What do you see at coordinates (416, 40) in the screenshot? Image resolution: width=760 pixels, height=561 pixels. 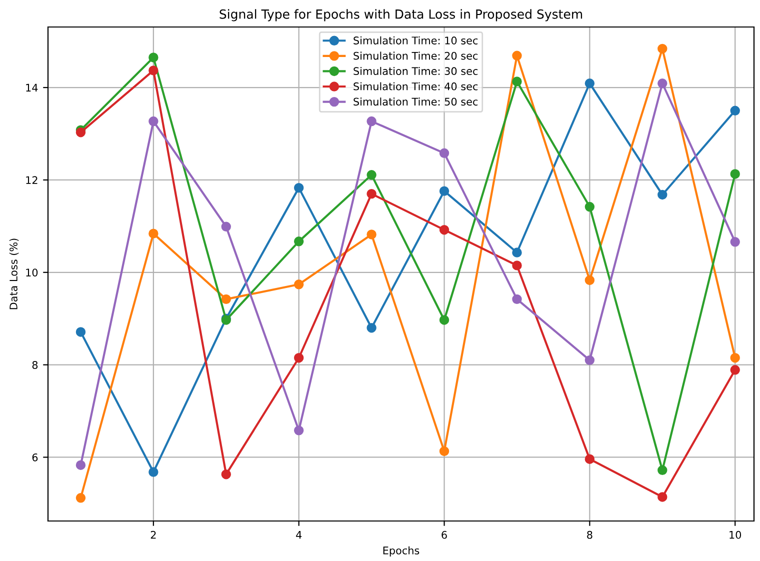 I see `legend-label: Simulation Time: 10 sec` at bounding box center [416, 40].